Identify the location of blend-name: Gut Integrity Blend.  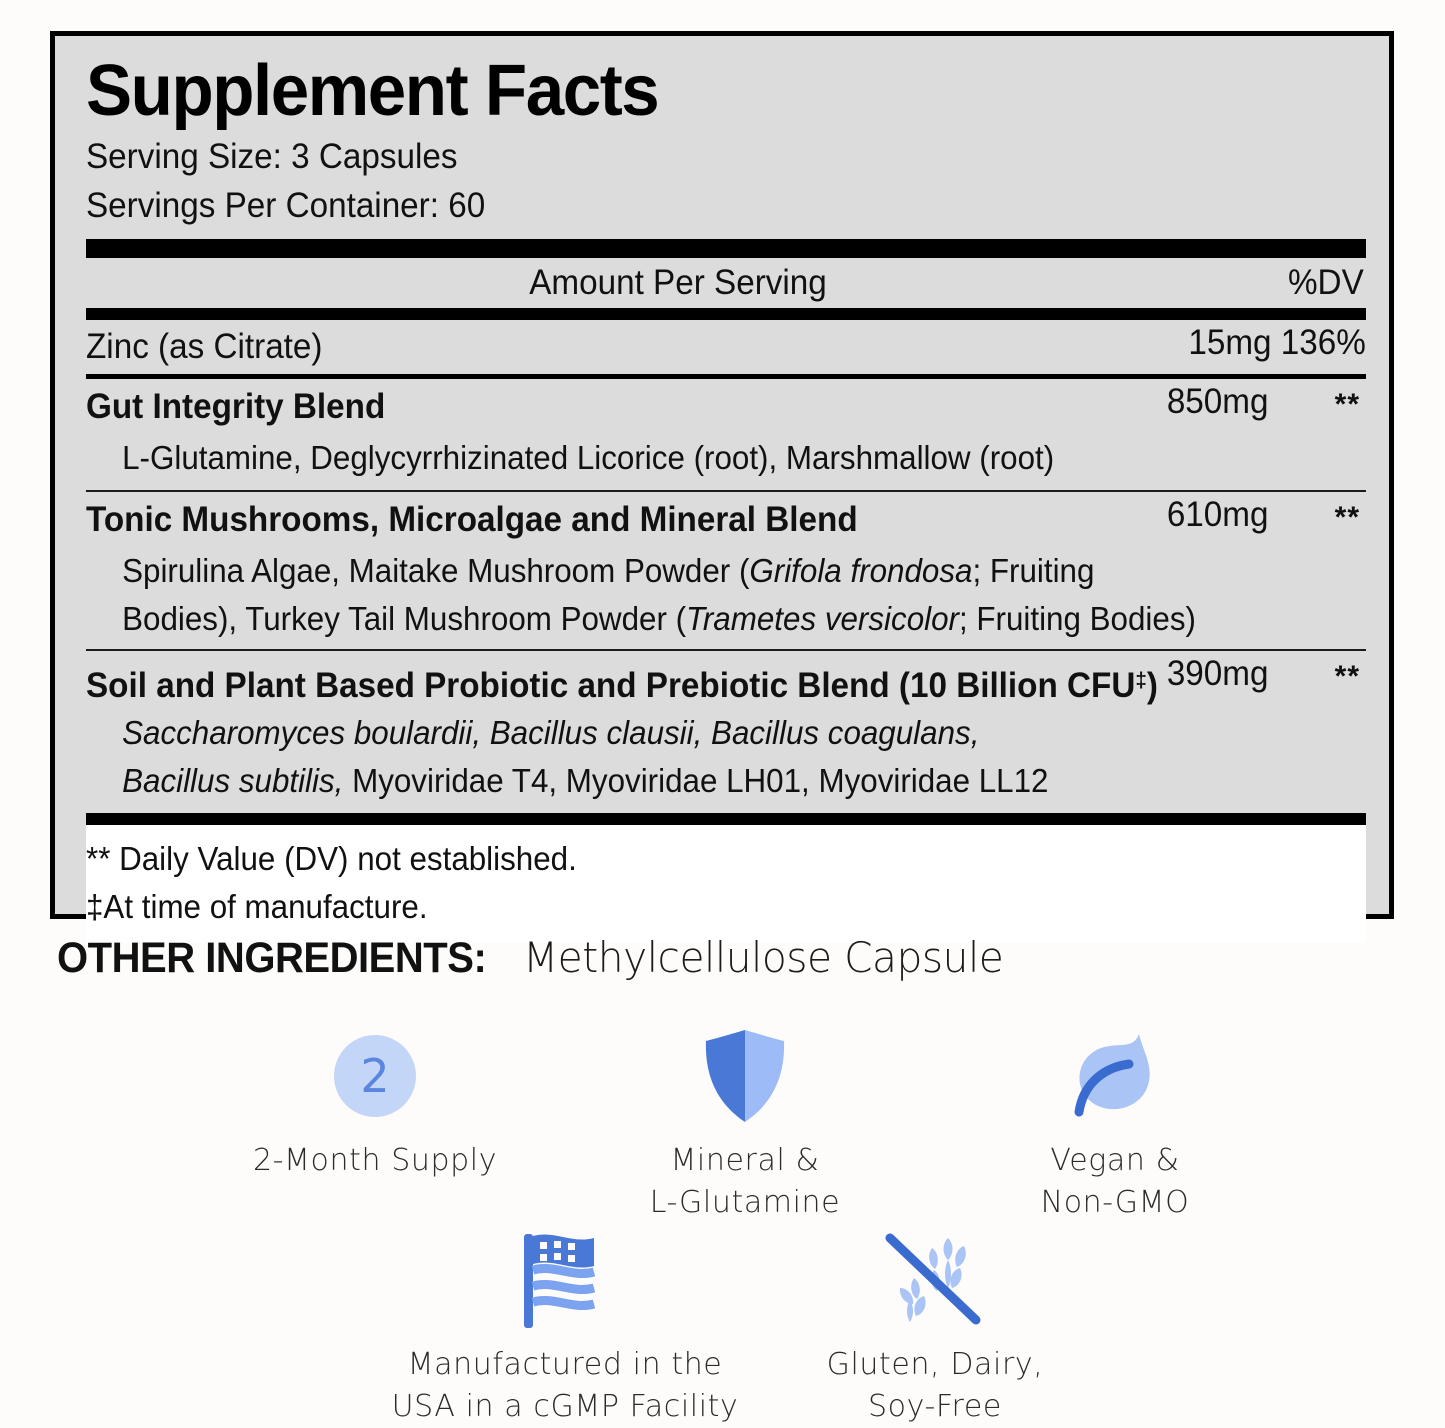
(236, 406).